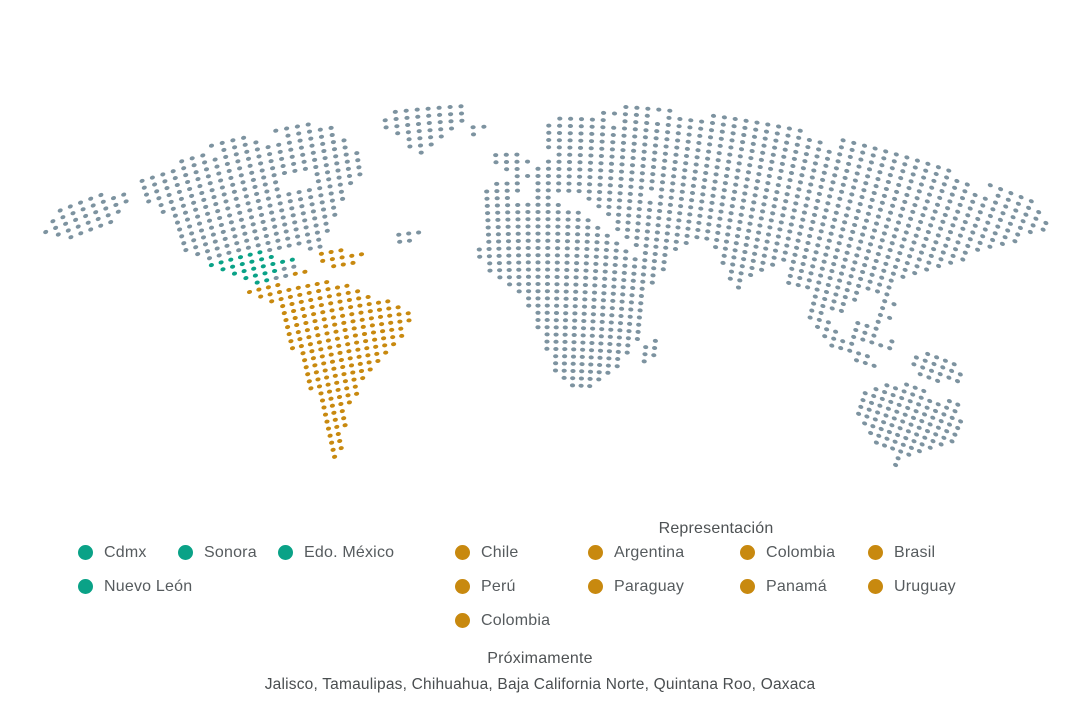  I want to click on legend-label: Edo. México, so click(349, 552).